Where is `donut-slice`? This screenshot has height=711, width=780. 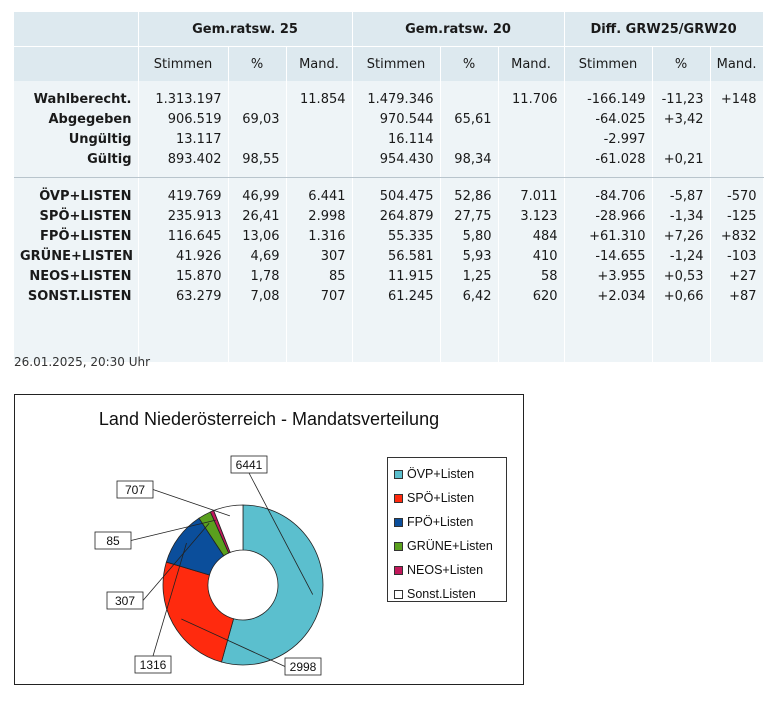 donut-slice is located at coordinates (272, 585).